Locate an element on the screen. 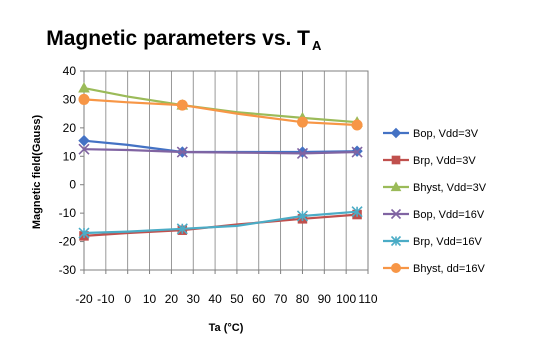 The image size is (542, 359). legend-item: Bop, Vdd=16V is located at coordinates (434, 214).